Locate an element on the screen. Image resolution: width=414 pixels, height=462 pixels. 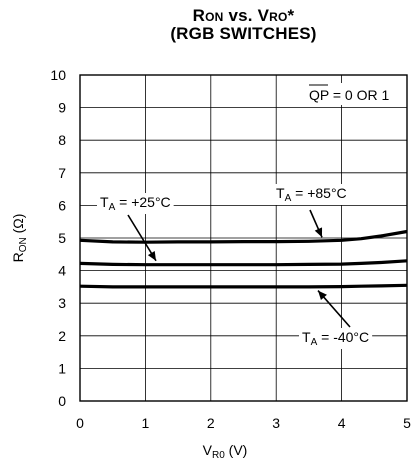
y-tick-label: 4 is located at coordinates (62, 271).